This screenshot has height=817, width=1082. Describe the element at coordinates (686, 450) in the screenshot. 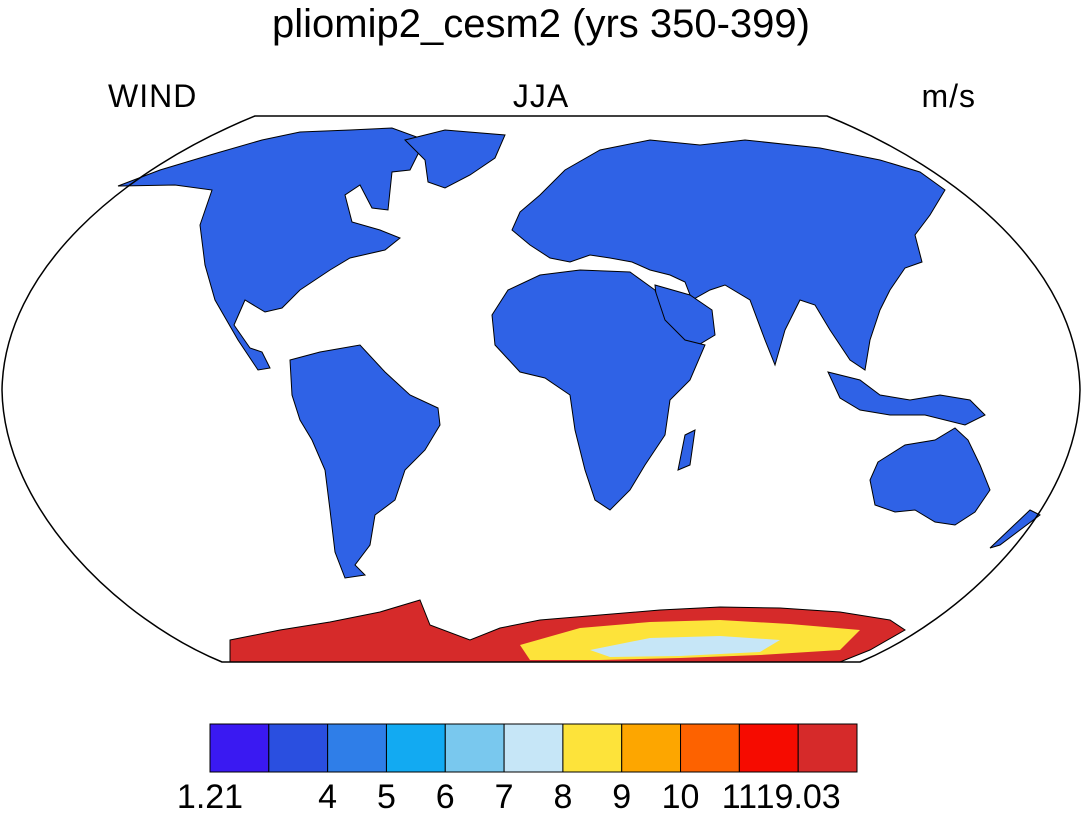

I see `madagascar` at that location.